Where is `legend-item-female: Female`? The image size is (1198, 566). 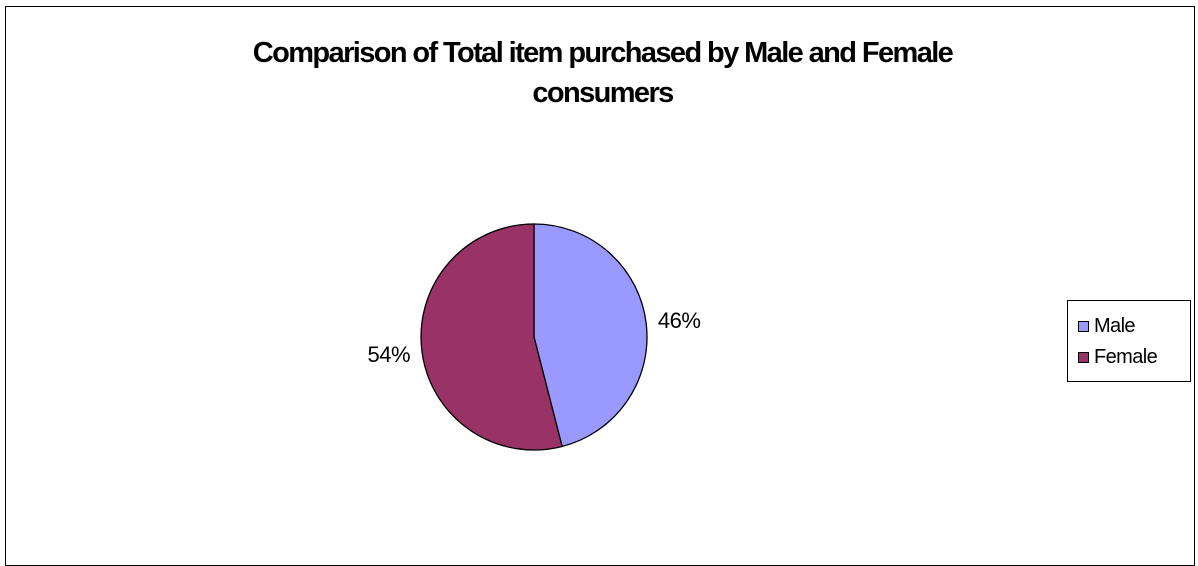 legend-item-female: Female is located at coordinates (1118, 357).